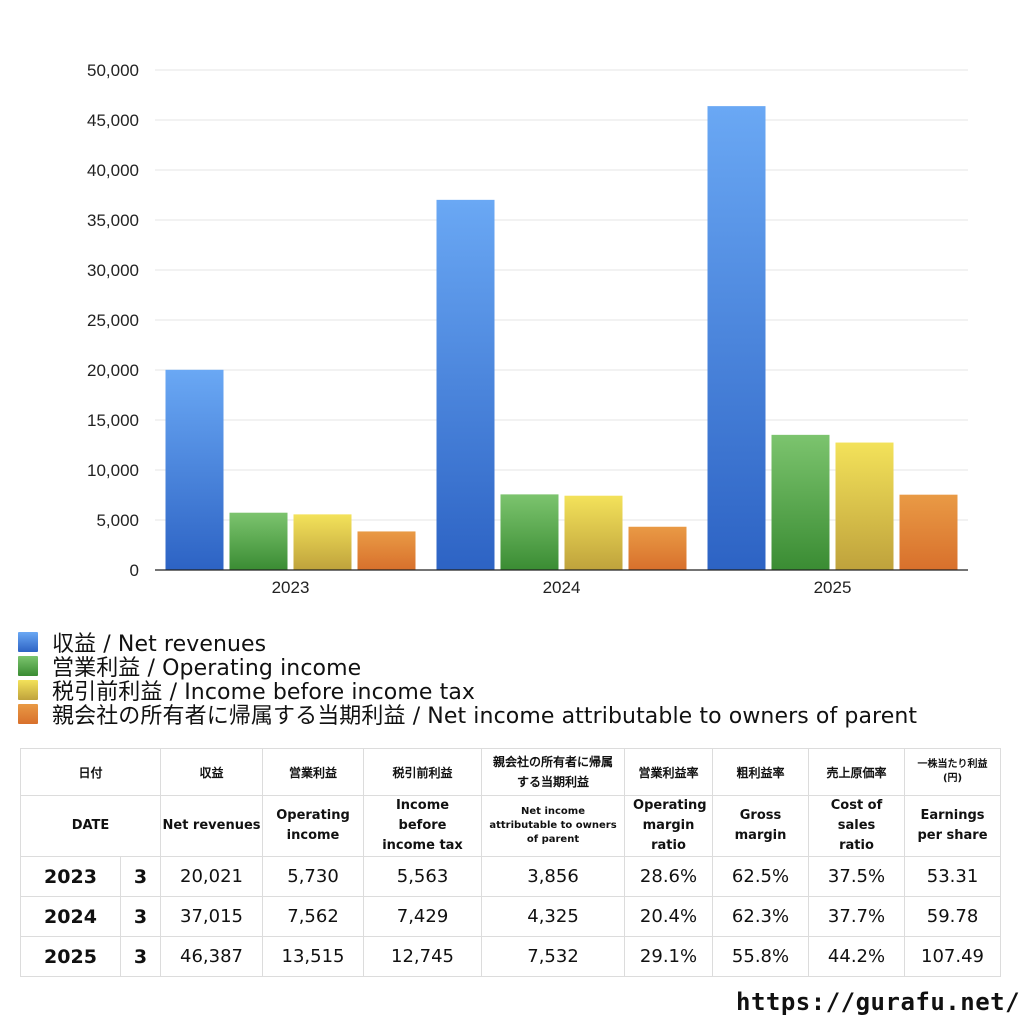 The image size is (1024, 1024). Describe the element at coordinates (669, 916) in the screenshot. I see `cell-operating-margin: 20.4%` at that location.